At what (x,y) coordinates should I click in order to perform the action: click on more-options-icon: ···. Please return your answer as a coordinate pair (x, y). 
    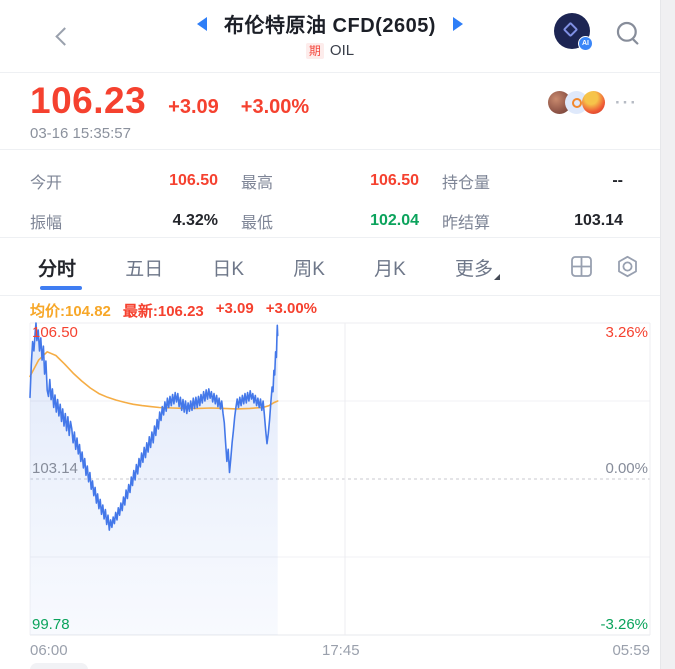
    Looking at the image, I should click on (626, 102).